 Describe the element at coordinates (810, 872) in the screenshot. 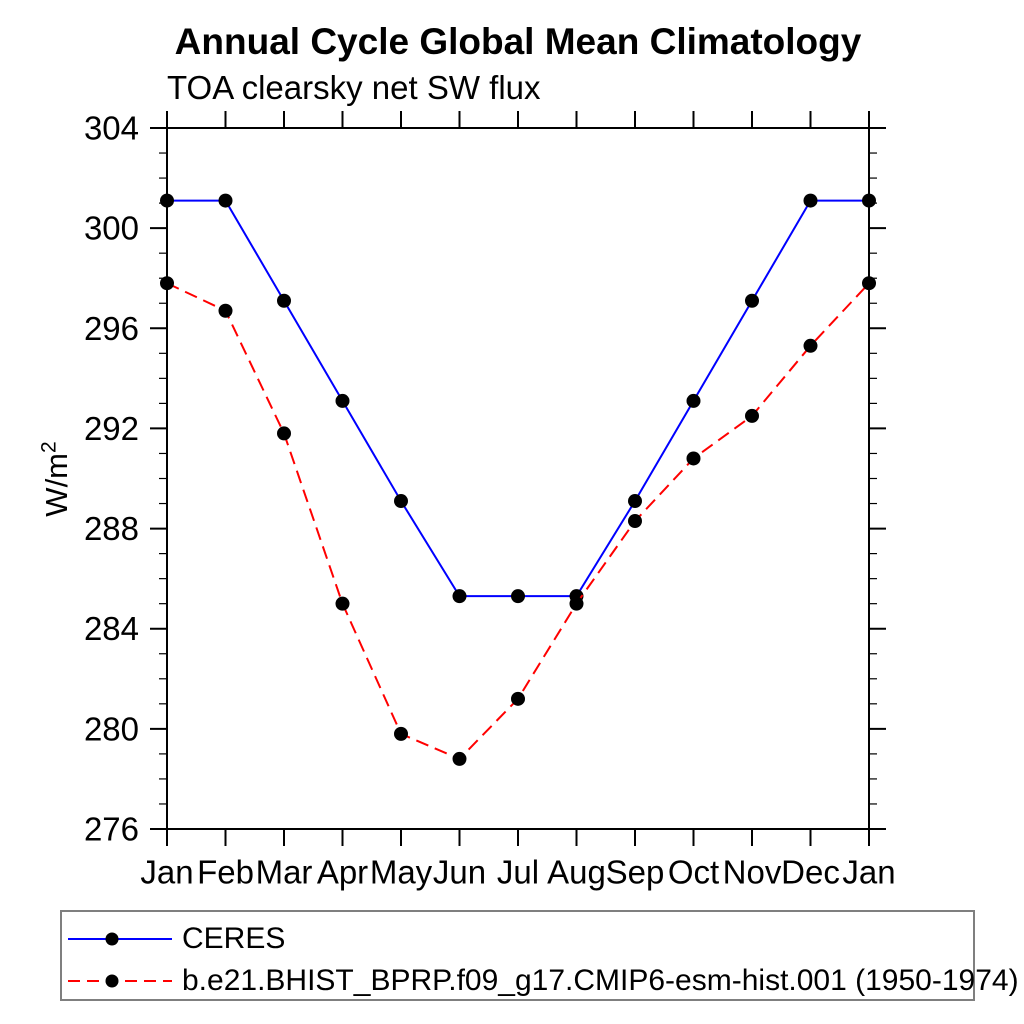

I see `x-tick-label: Dec` at that location.